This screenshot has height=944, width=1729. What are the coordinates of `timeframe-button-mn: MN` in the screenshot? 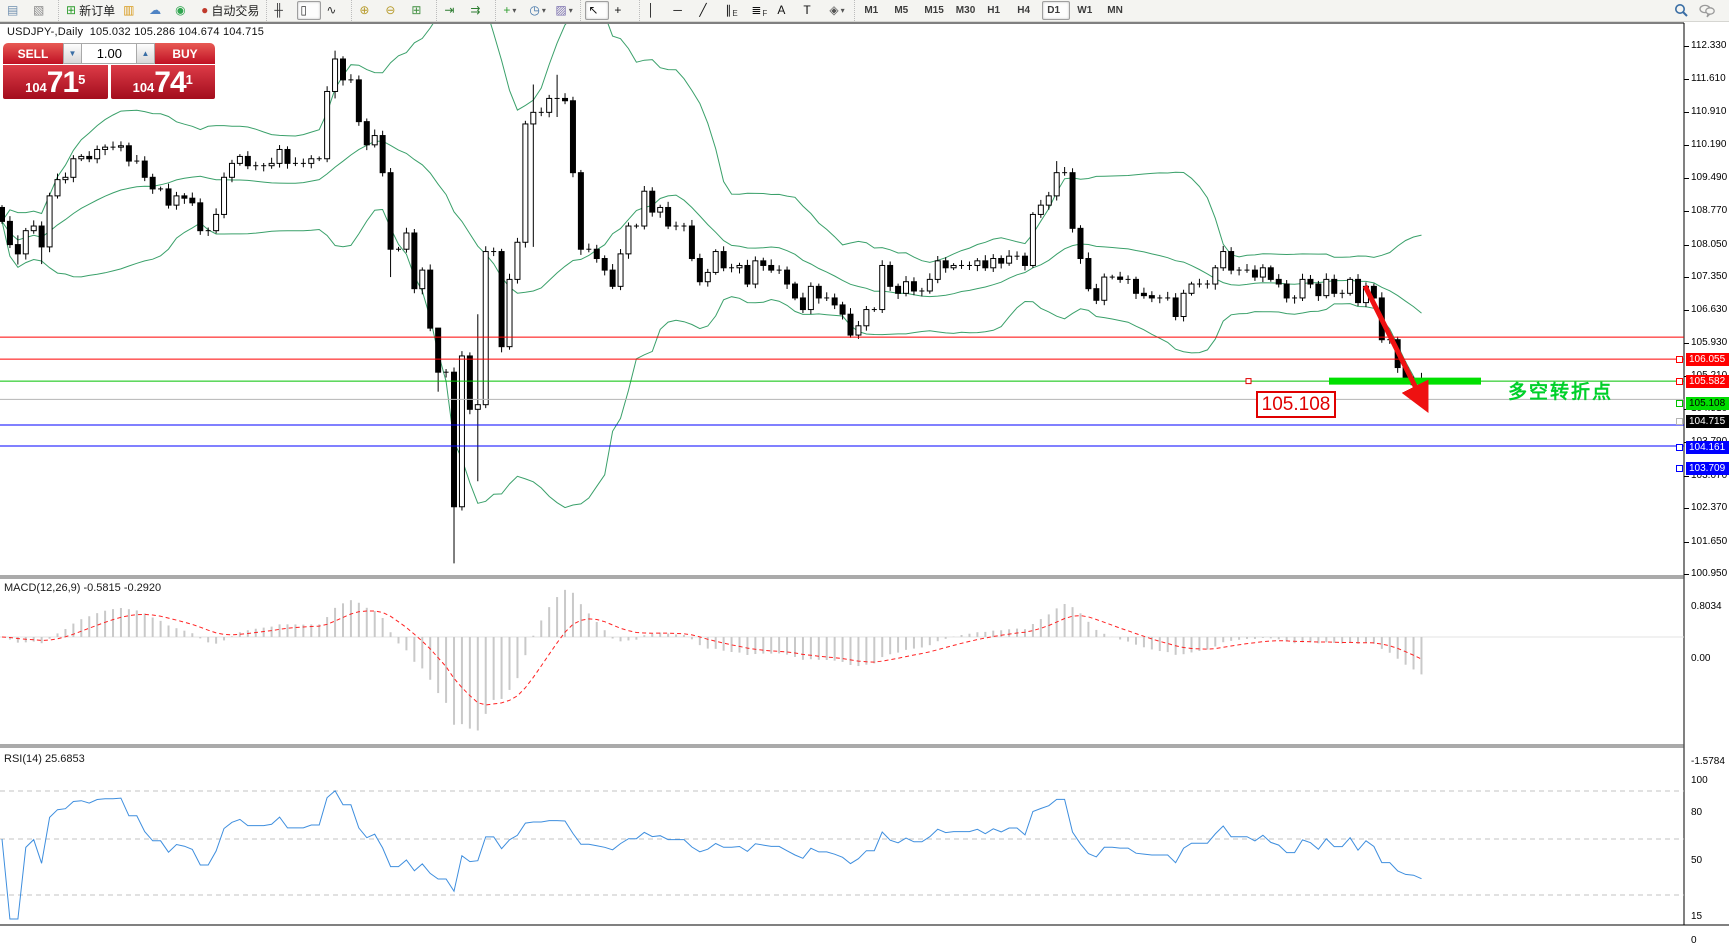 It's located at (1115, 10).